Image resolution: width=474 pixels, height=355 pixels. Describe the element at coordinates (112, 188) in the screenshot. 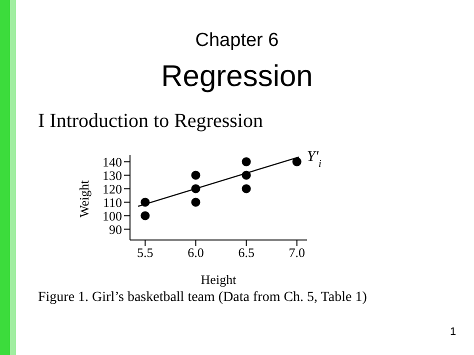

I see `y-tick-label: 120` at that location.